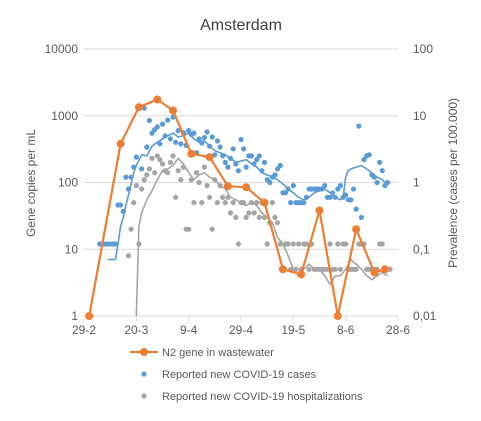  What do you see at coordinates (136, 330) in the screenshot?
I see `x-tick-label: 20-3` at bounding box center [136, 330].